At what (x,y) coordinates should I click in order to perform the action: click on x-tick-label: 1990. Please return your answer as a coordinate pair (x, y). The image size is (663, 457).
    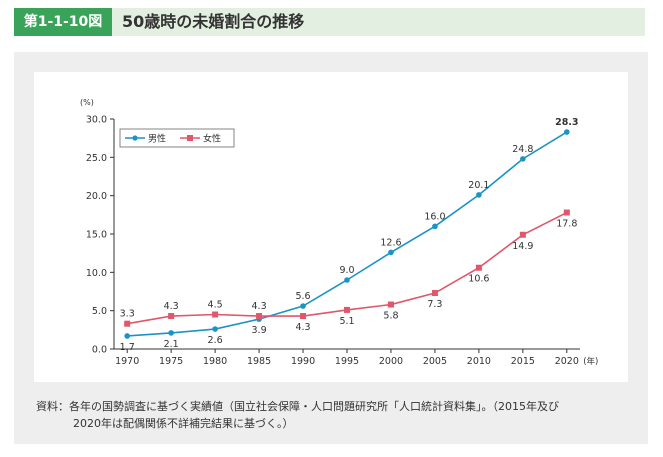
    Looking at the image, I should click on (303, 361).